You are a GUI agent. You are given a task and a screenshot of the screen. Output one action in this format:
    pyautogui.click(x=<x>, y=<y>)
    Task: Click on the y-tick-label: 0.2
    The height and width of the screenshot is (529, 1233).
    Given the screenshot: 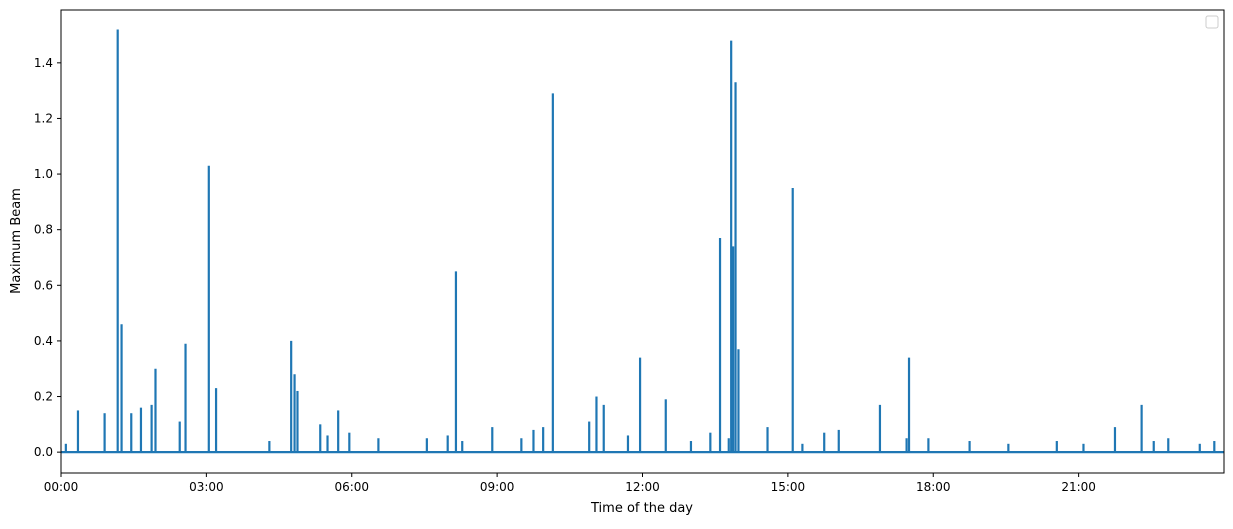 What is the action you would take?
    pyautogui.click(x=43, y=397)
    